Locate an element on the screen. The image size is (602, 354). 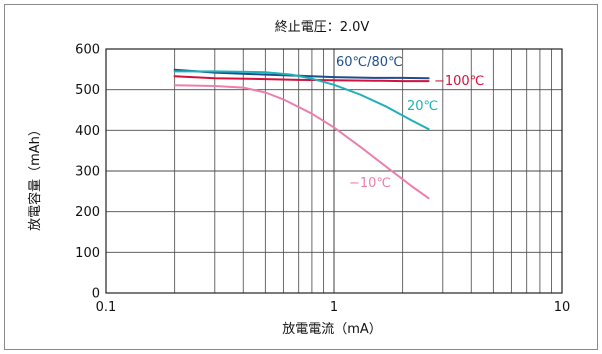
x-tick-label: 1 is located at coordinates (334, 307).